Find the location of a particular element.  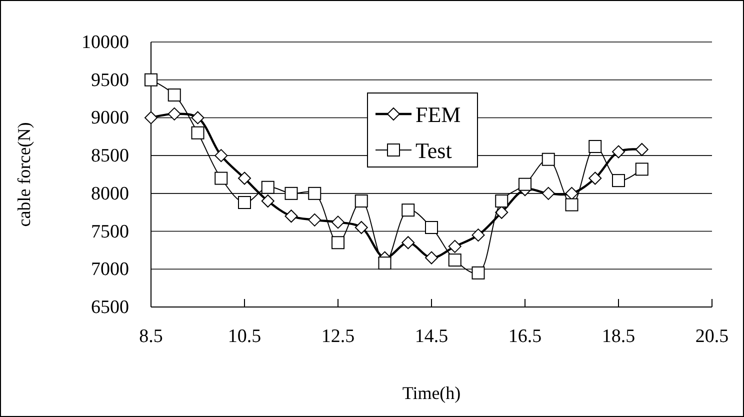

y-tick-label: 9000 is located at coordinates (110, 118).